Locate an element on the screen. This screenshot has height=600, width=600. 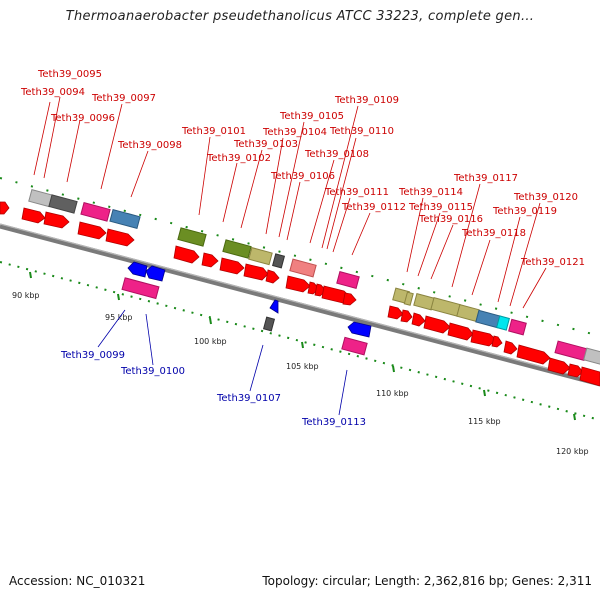
tick-label: 115 kbp is located at coordinates (484, 421).